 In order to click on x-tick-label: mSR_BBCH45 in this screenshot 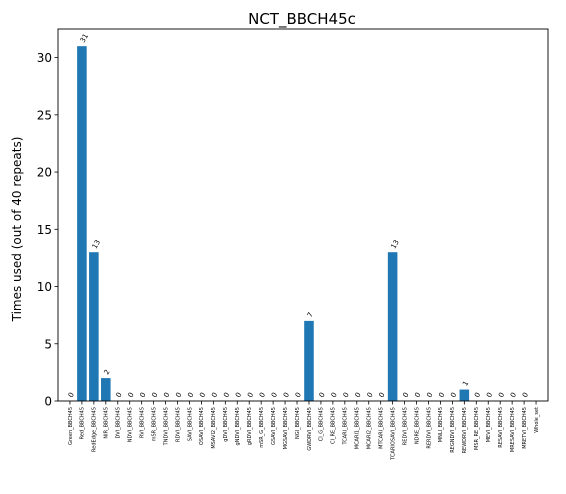, I will do `click(154, 424)`.